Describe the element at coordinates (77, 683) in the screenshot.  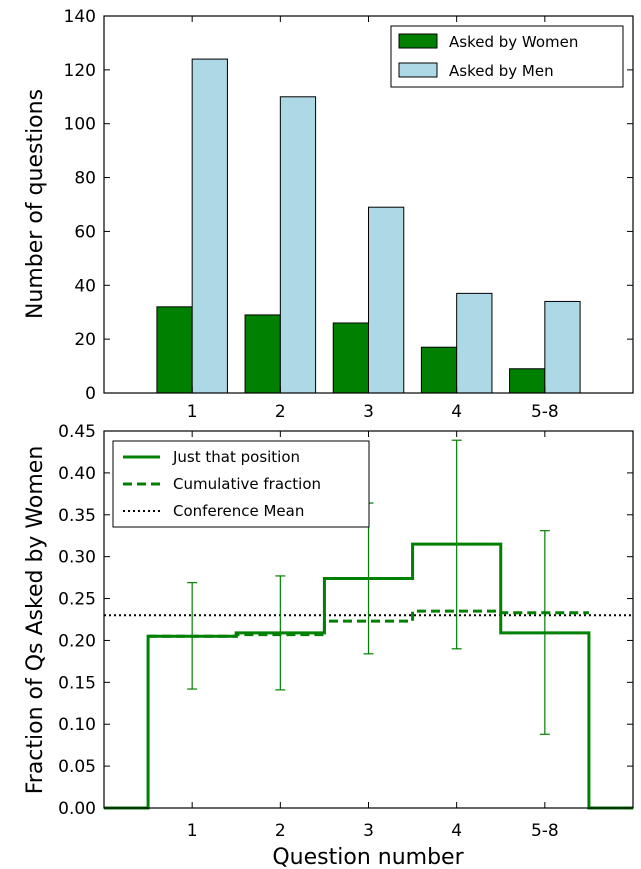
I see `bottom-ytick-label-0-15: 0.15` at that location.